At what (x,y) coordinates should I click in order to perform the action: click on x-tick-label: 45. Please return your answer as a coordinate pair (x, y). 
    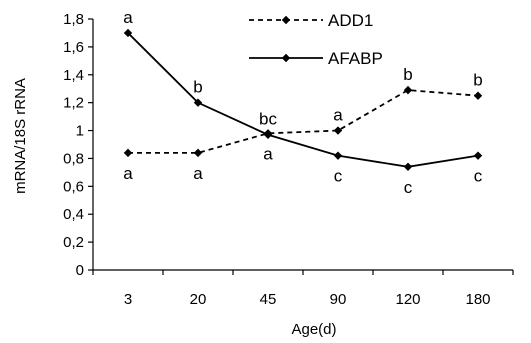
    Looking at the image, I should click on (268, 299).